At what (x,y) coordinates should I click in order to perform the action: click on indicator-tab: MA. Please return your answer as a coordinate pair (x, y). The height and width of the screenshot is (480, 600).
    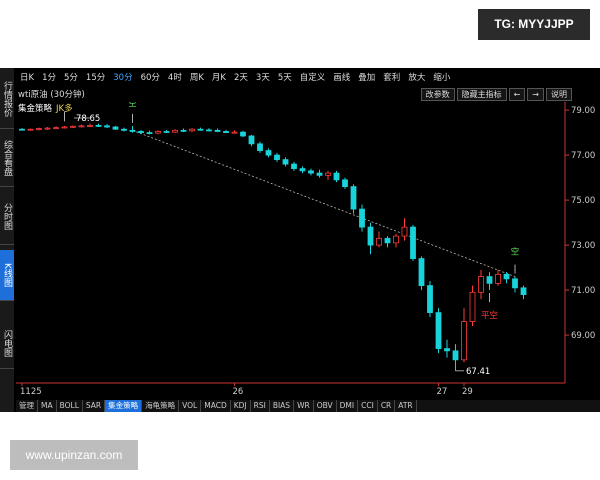
    Looking at the image, I should click on (47, 406).